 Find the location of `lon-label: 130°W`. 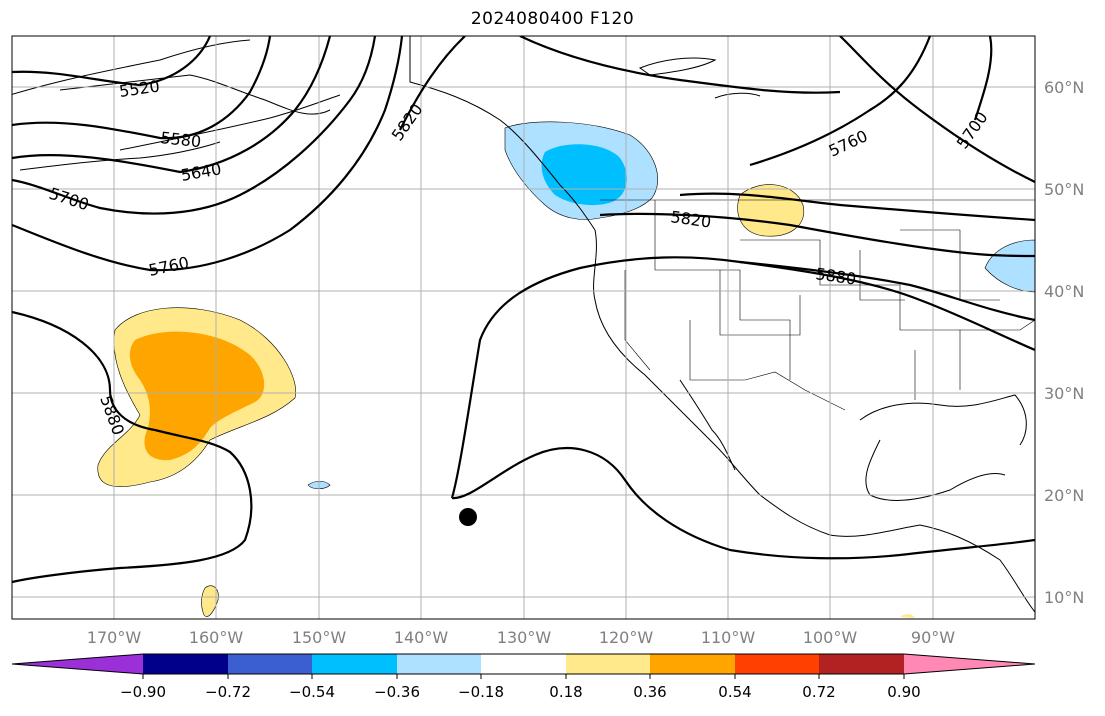

lon-label: 130°W is located at coordinates (524, 637).